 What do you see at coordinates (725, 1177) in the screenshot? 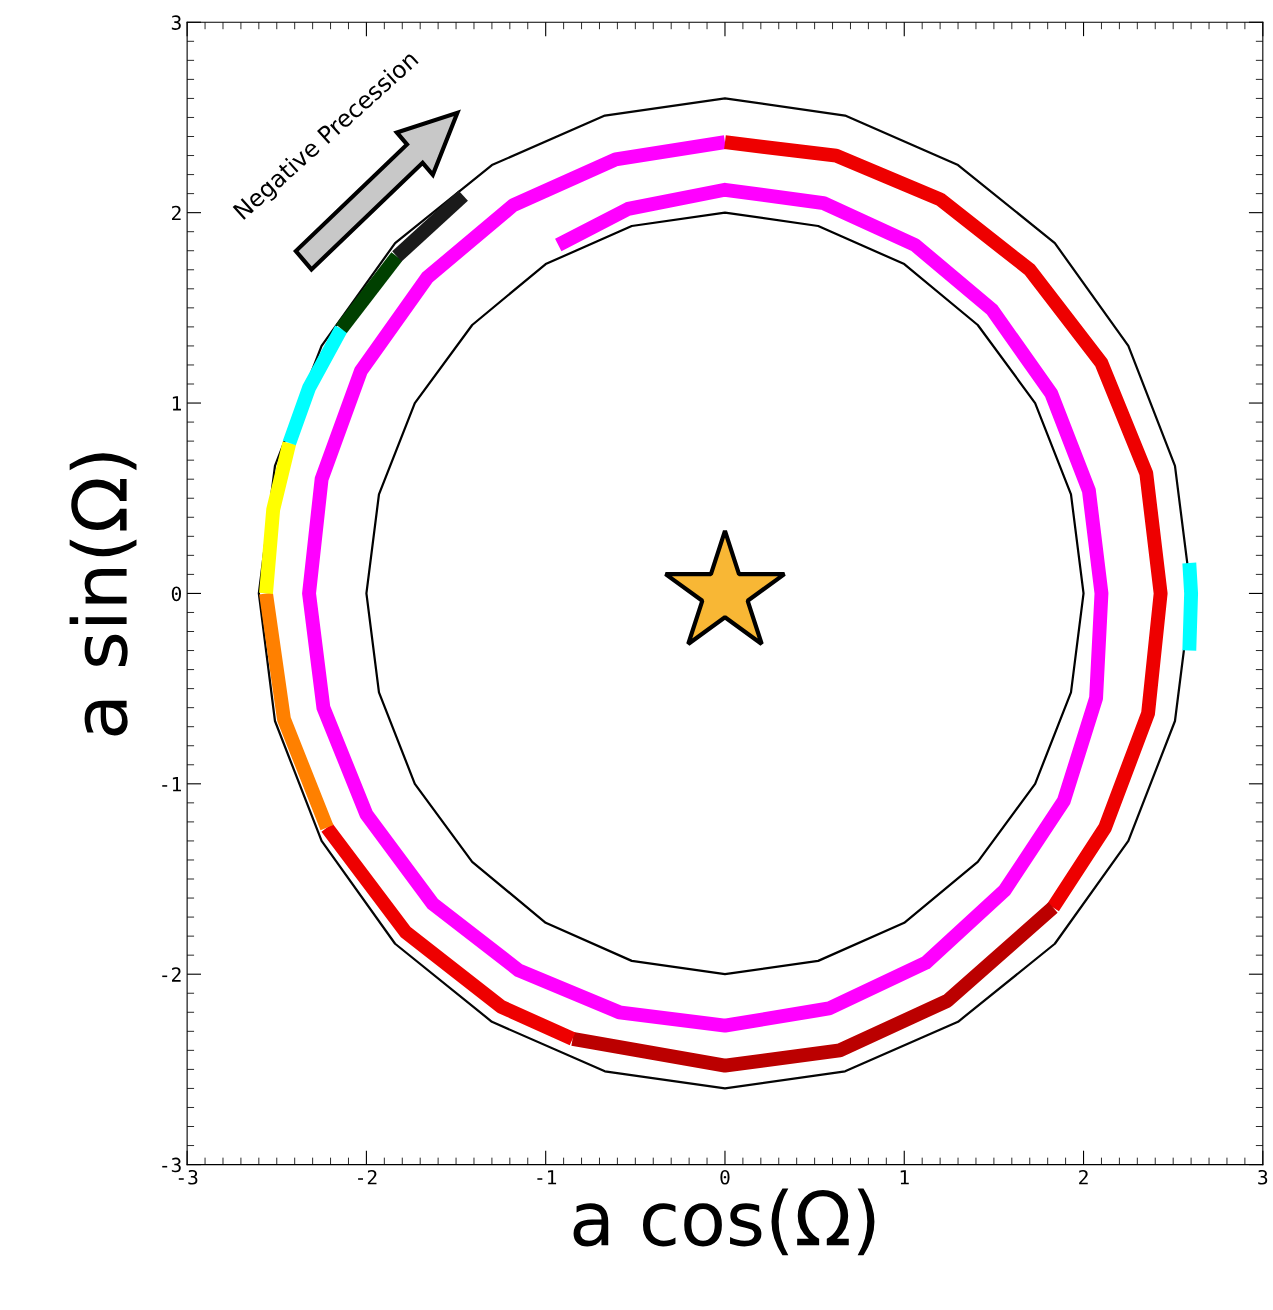
I see `x-tick-label: 0` at bounding box center [725, 1177].